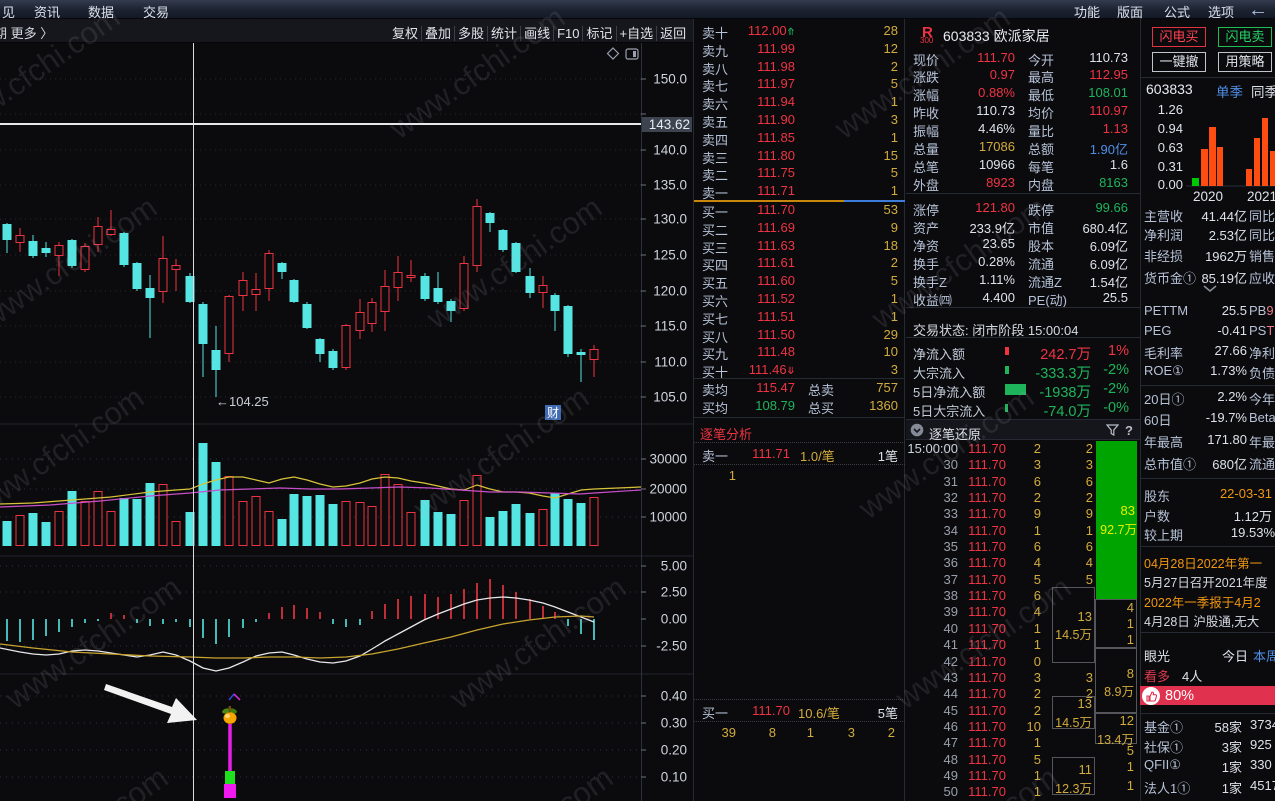 The image size is (1275, 801). Describe the element at coordinates (670, 362) in the screenshot. I see `svg-text: 110.0` at that location.